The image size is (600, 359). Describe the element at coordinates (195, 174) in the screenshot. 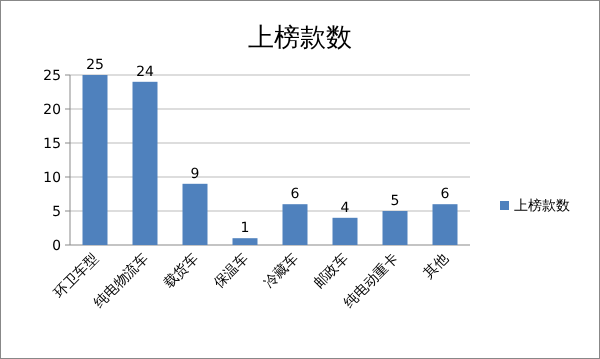

I see `data-label: 9` at that location.